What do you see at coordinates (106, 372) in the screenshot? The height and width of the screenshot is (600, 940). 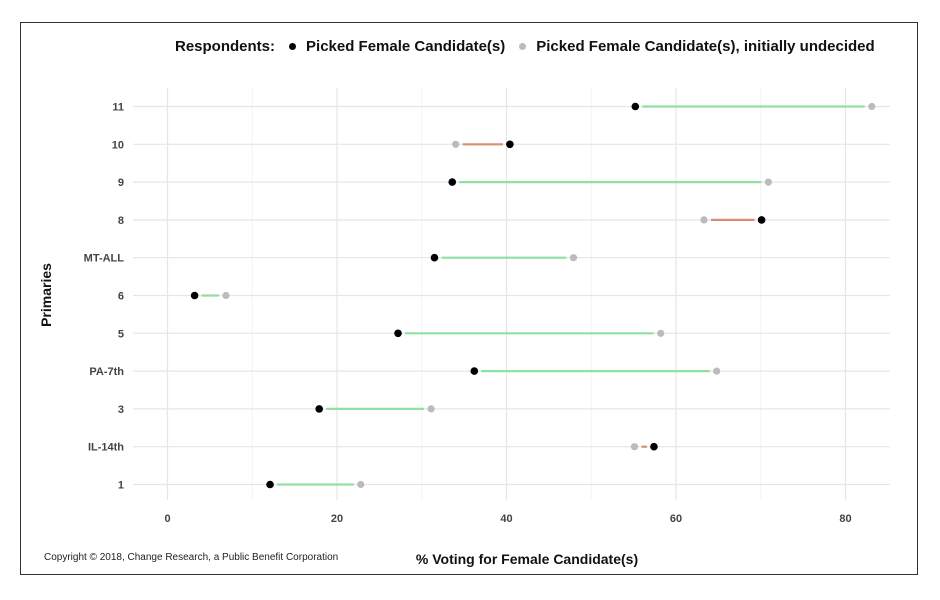 I see `y-tick-label: PA-7th` at bounding box center [106, 372].